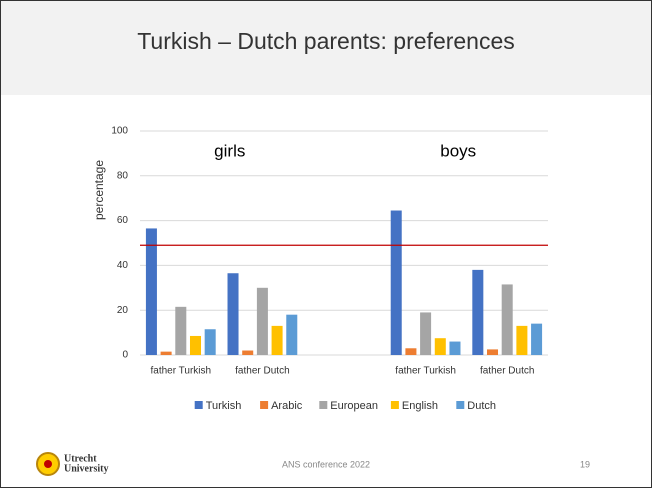  I want to click on legend-label: Turkish, so click(224, 406).